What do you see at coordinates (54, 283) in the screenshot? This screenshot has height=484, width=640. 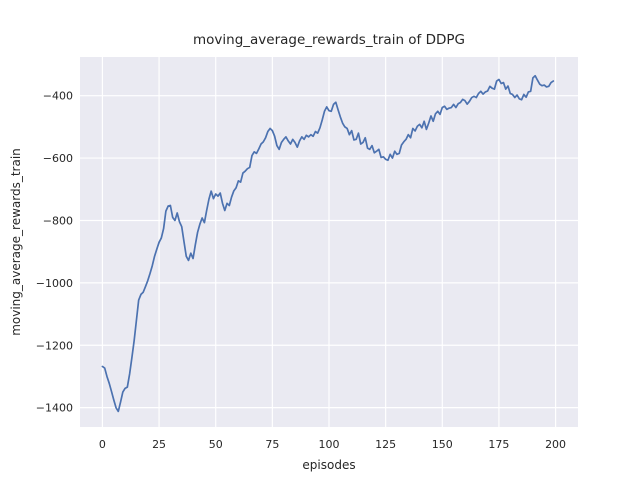 I see `y-tick-label: −1000` at bounding box center [54, 283].